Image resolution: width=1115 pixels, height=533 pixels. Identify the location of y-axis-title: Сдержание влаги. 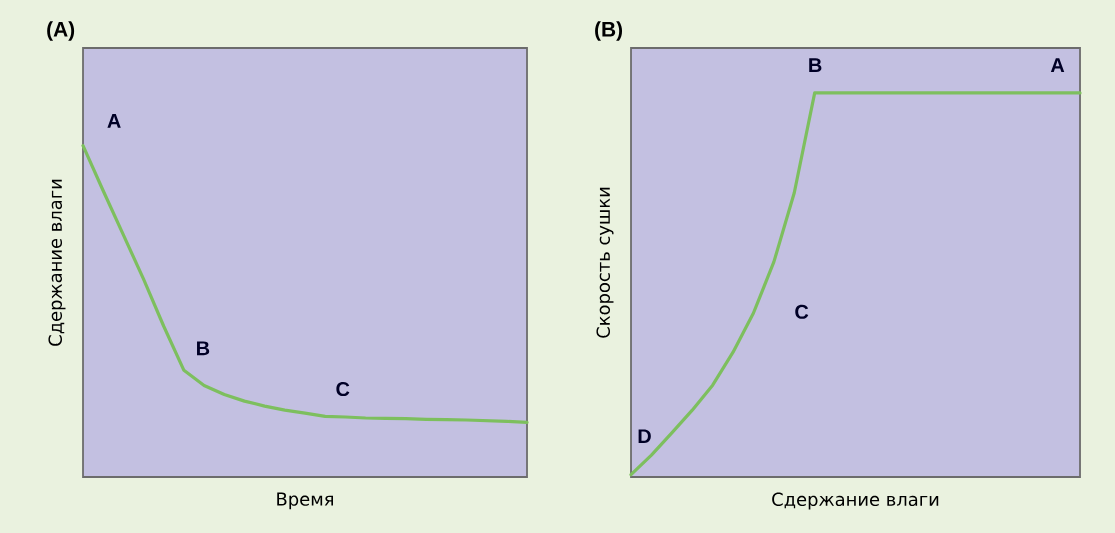
(57, 262).